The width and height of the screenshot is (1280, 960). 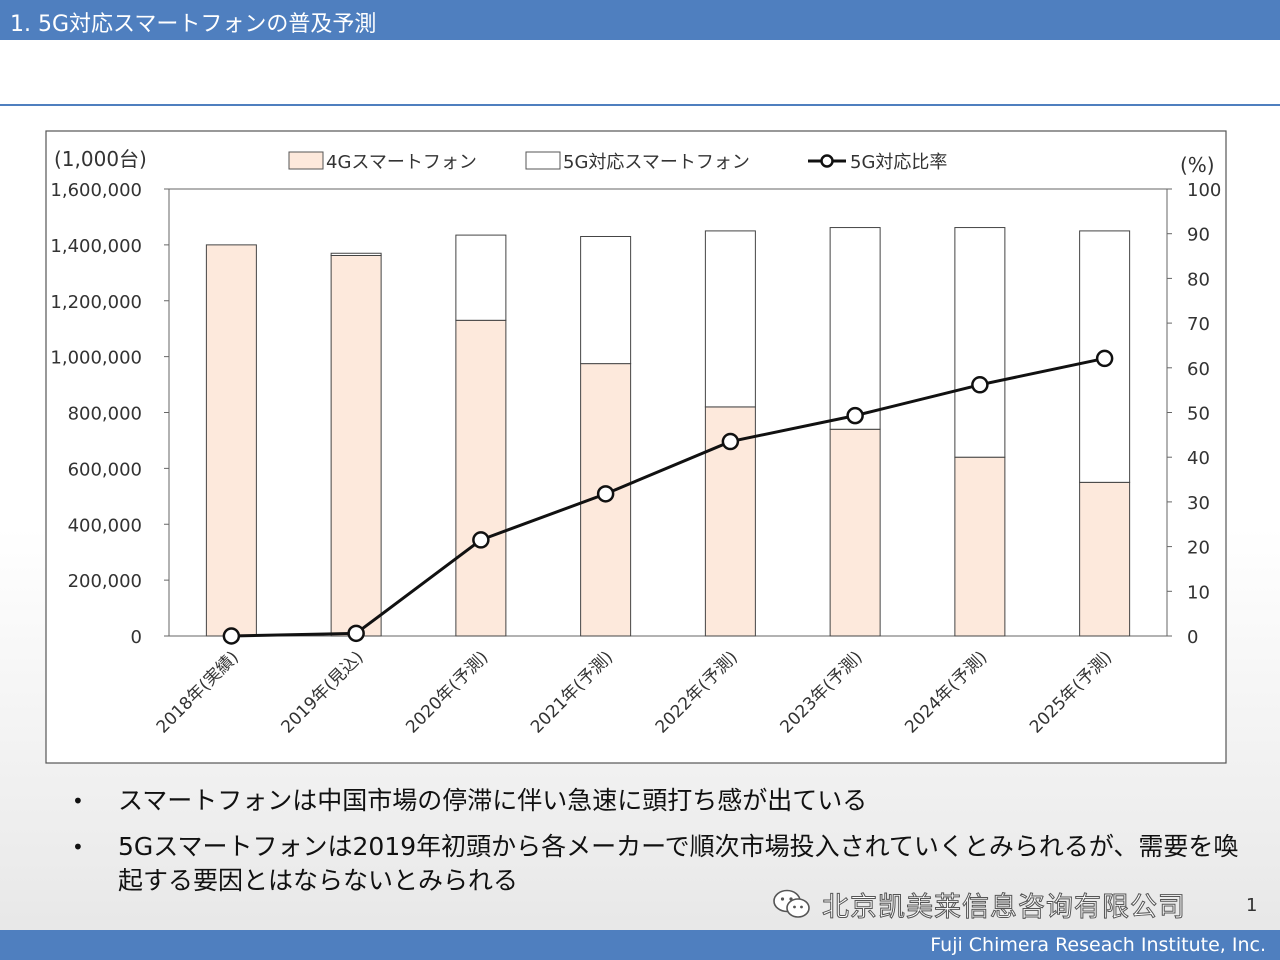 I want to click on y-right-tick-label: 30, so click(x=1198, y=503).